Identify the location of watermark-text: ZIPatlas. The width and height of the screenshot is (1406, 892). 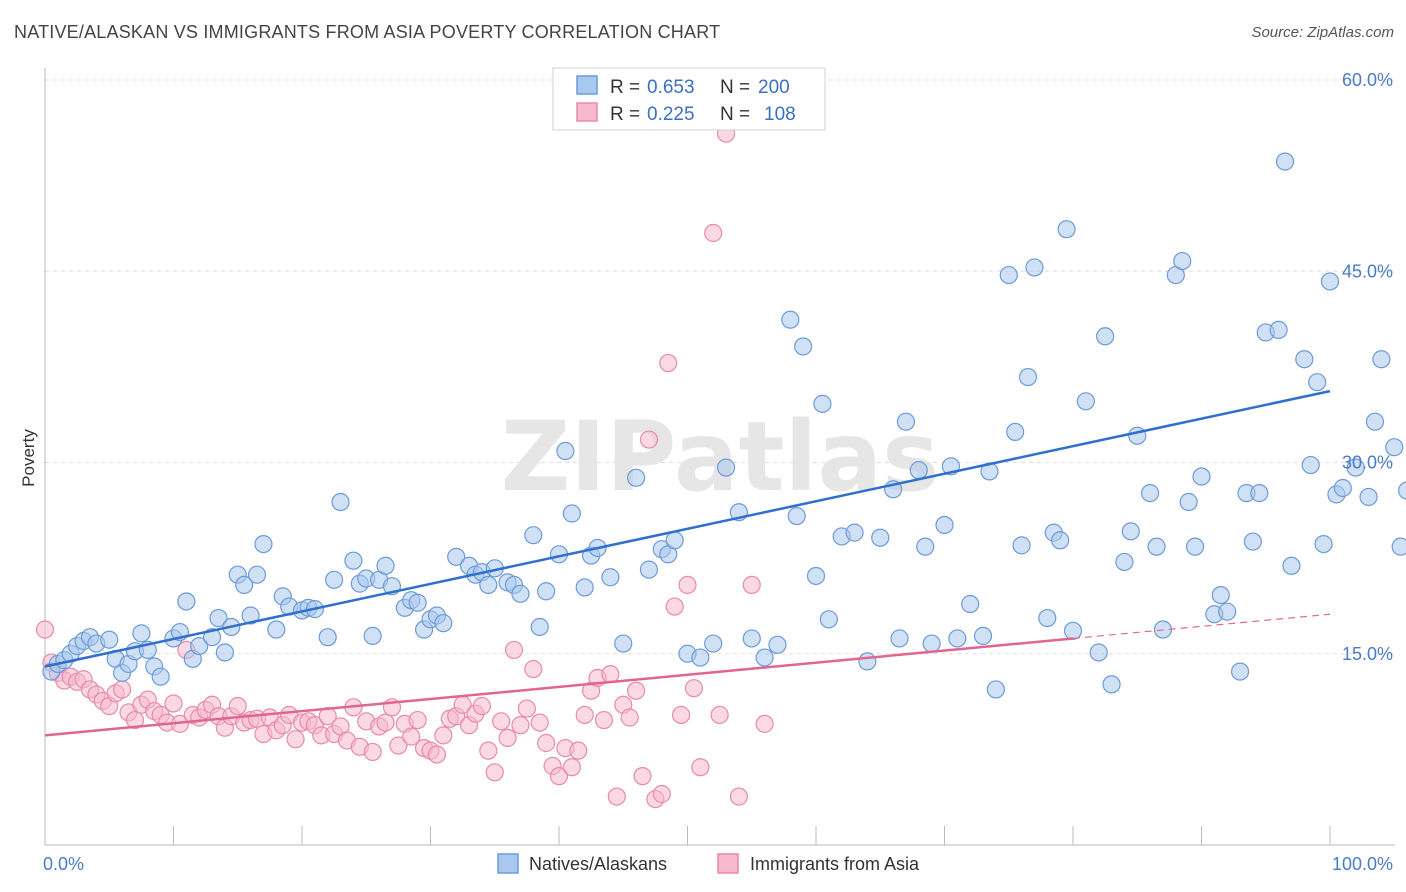
(720, 457).